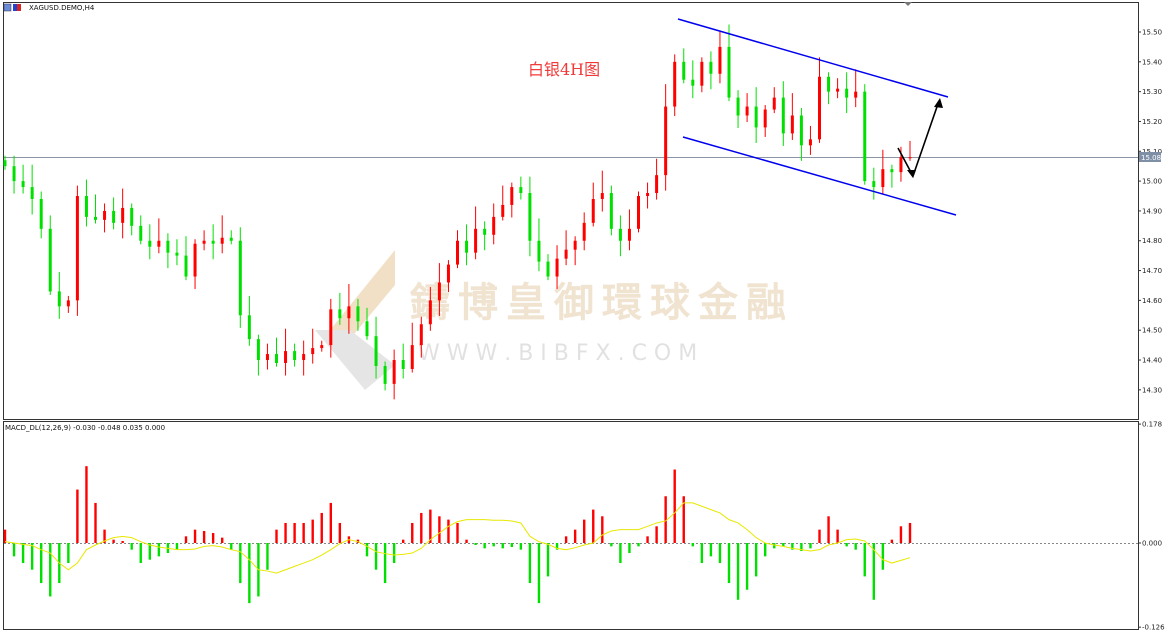  What do you see at coordinates (813, 58) in the screenshot?
I see `channel-upper-line` at bounding box center [813, 58].